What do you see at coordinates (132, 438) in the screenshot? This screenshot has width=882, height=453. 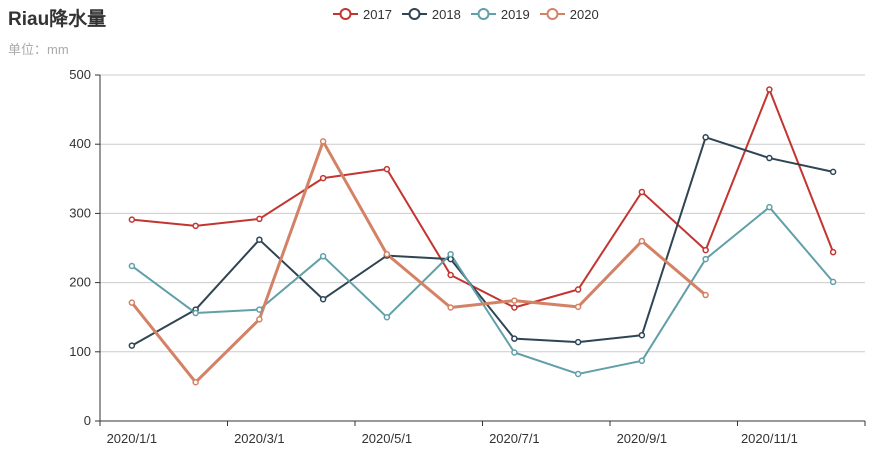 I see `x-tick-label: 2020/1/1` at bounding box center [132, 438].